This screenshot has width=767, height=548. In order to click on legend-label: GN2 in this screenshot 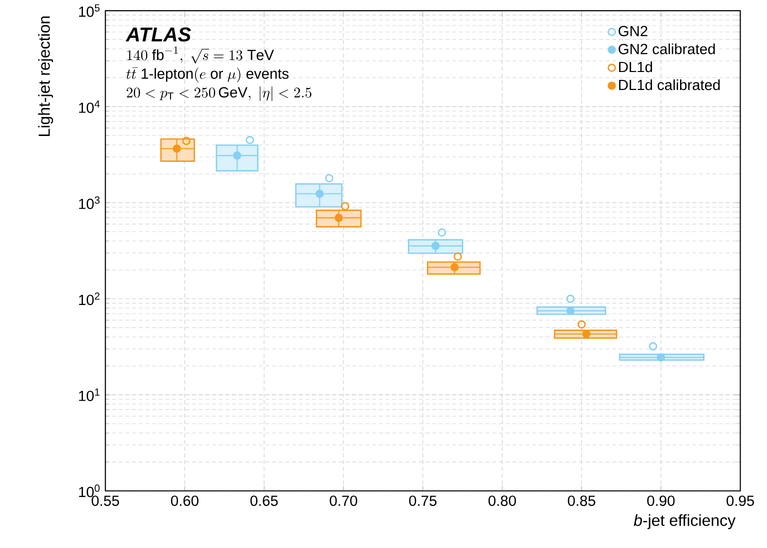, I will do `click(633, 31)`.